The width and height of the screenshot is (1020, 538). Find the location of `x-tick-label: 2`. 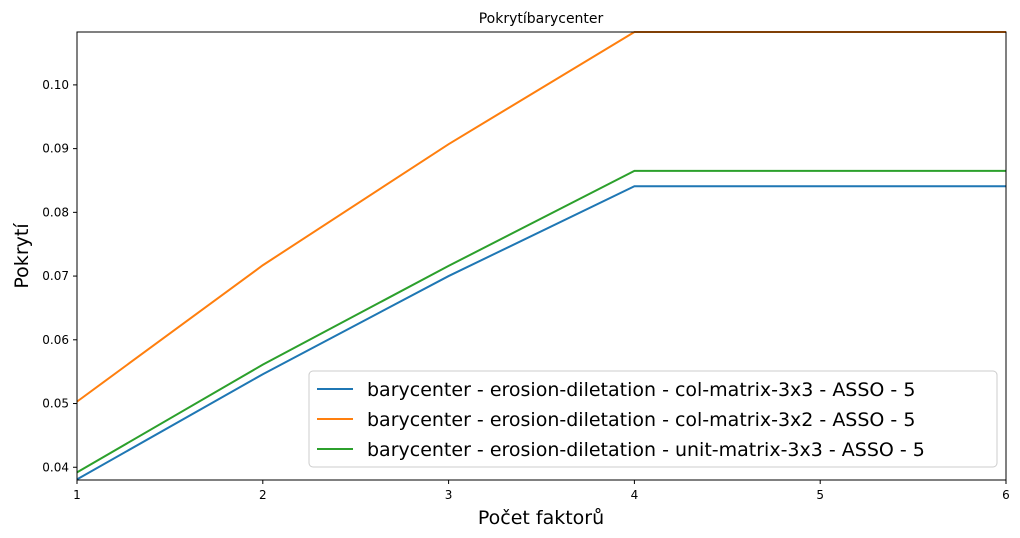

x-tick-label: 2 is located at coordinates (263, 495).